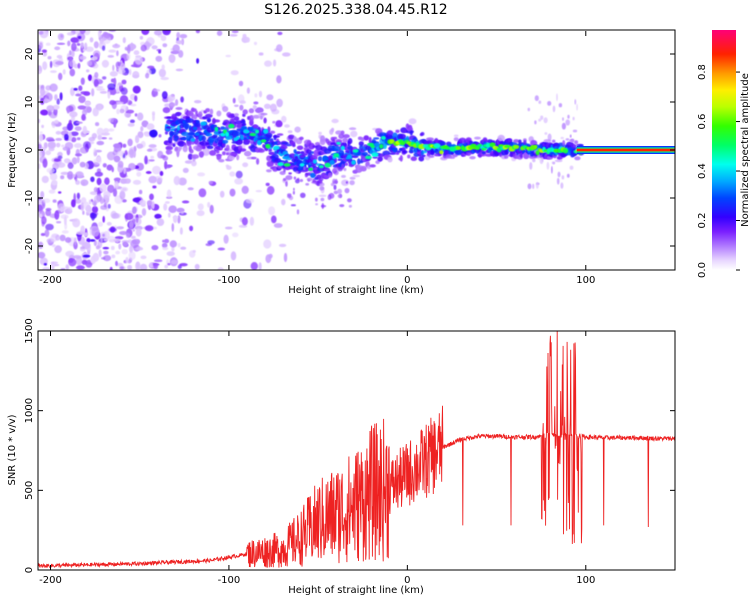  What do you see at coordinates (702, 270) in the screenshot?
I see `colorbar-tick-label: 0.0` at bounding box center [702, 270].